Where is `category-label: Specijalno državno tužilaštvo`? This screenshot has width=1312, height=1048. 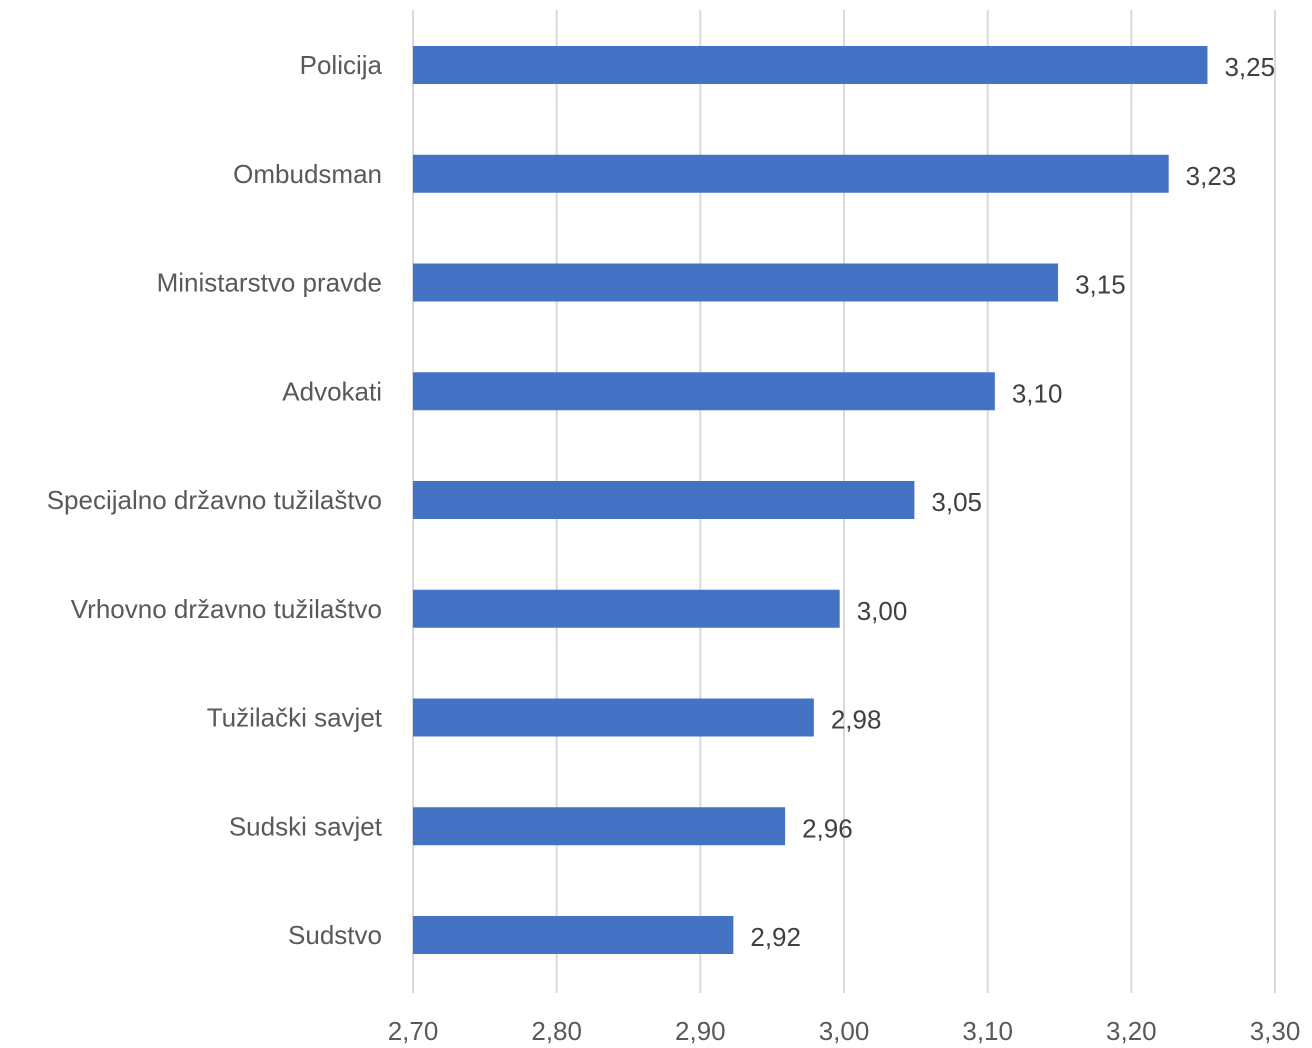 category-label: Specijalno državno tužilaštvo is located at coordinates (214, 500).